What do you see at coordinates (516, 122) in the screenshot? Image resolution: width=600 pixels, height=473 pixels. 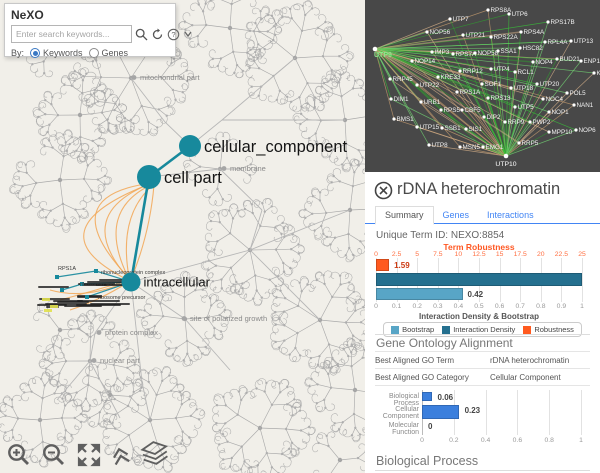 I see `gene-label: RRP9` at bounding box center [516, 122].